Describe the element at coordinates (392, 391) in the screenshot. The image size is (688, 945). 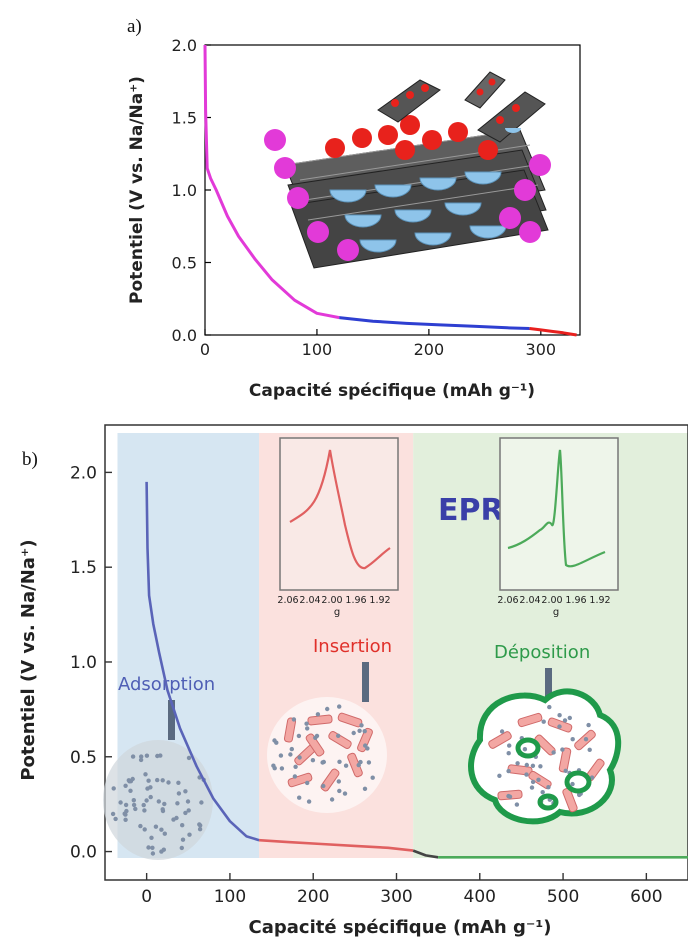
I see `x-axis-label-a: Capacité spécifique (mAh g⁻¹)` at that location.